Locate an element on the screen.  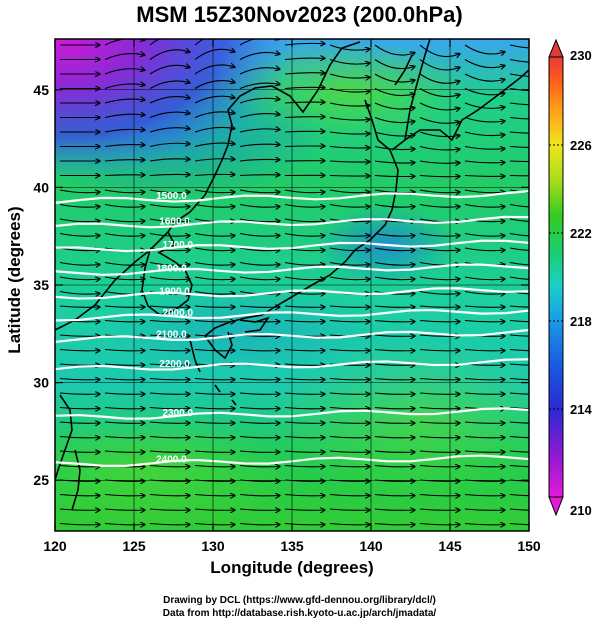
y-tick-label: 40 is located at coordinates (41, 187).